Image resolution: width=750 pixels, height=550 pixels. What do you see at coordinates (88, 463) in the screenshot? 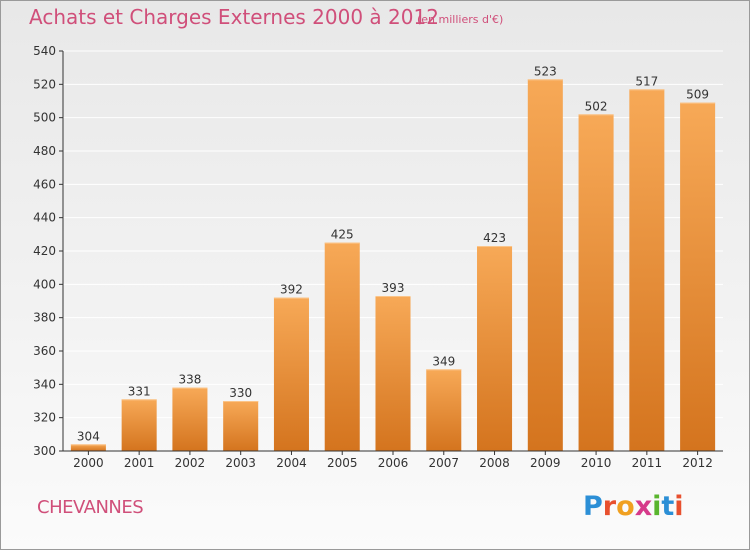
I see `x-tick-label: 2000` at bounding box center [88, 463].